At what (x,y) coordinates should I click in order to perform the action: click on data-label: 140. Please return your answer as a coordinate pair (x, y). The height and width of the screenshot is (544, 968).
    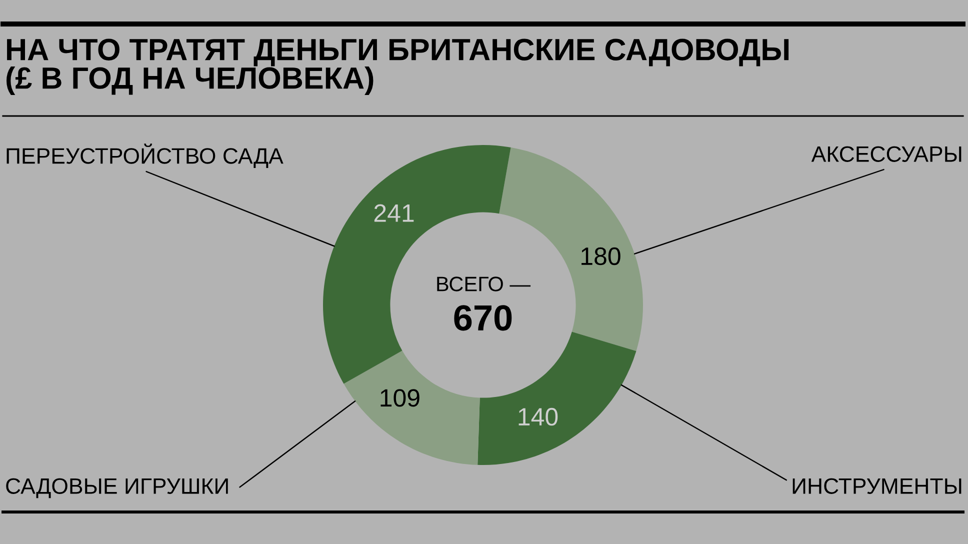
    Looking at the image, I should click on (538, 417).